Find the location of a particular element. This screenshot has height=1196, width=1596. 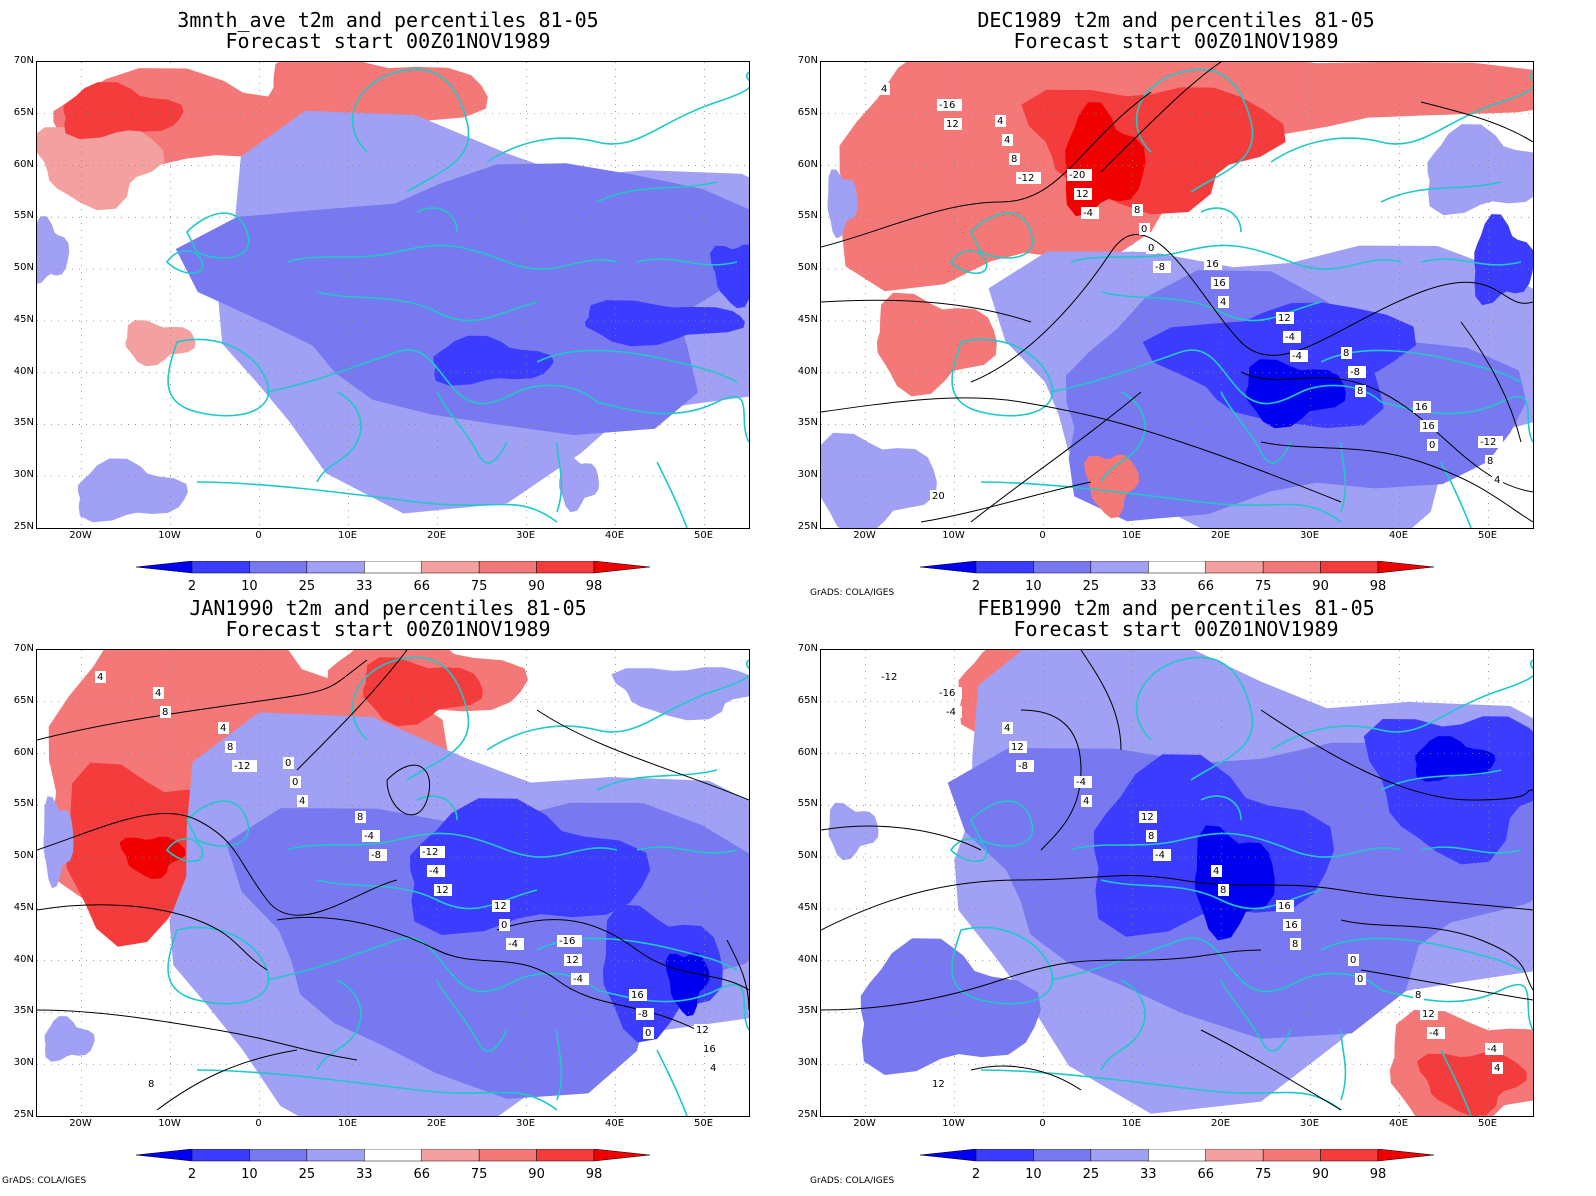

lat-tick-label: 45N is located at coordinates (807, 907).